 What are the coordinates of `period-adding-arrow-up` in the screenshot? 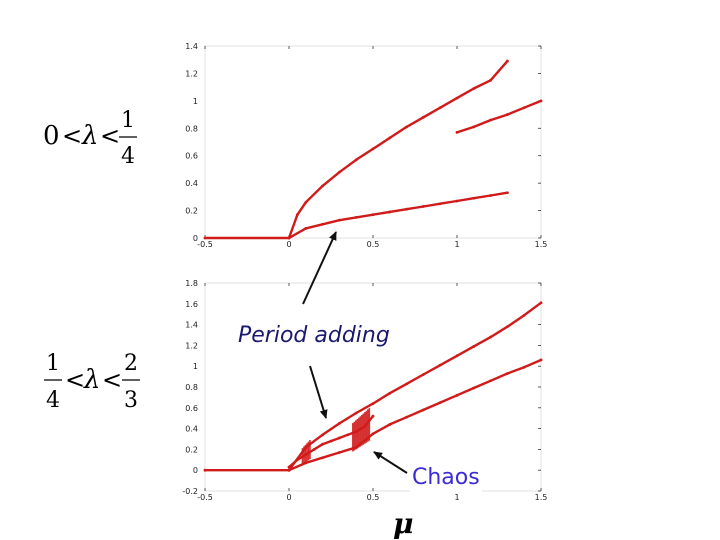 It's located at (319, 268).